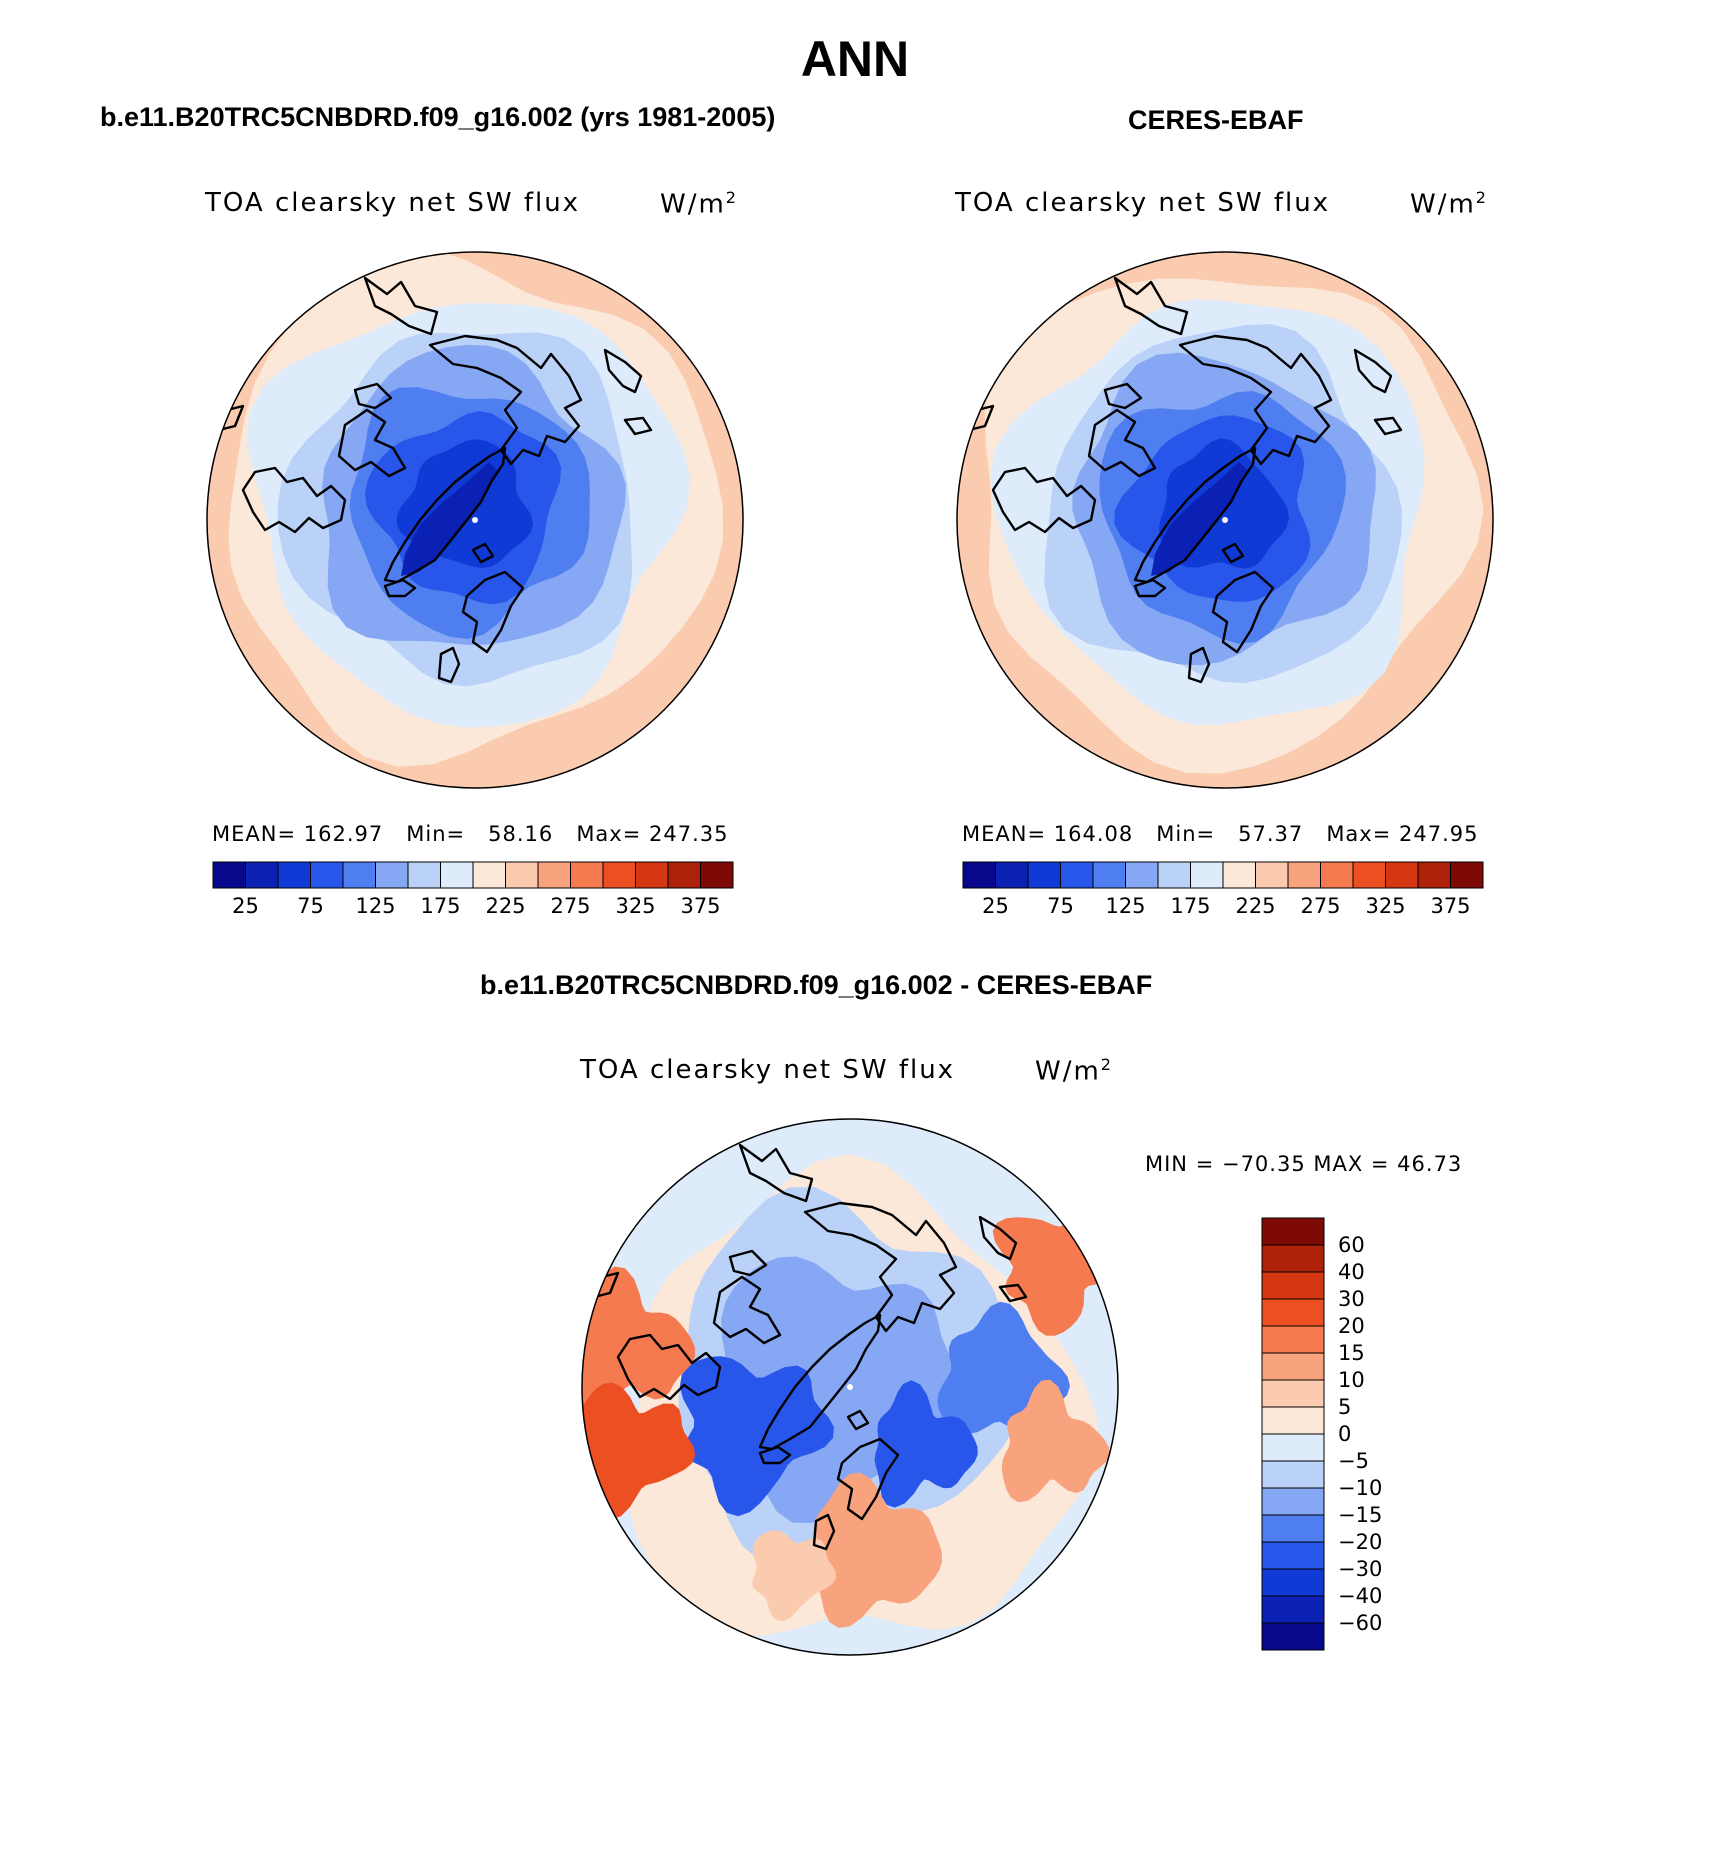 This screenshot has height=1872, width=1710. I want to click on units-label-diff: W/m2, so click(1074, 1071).